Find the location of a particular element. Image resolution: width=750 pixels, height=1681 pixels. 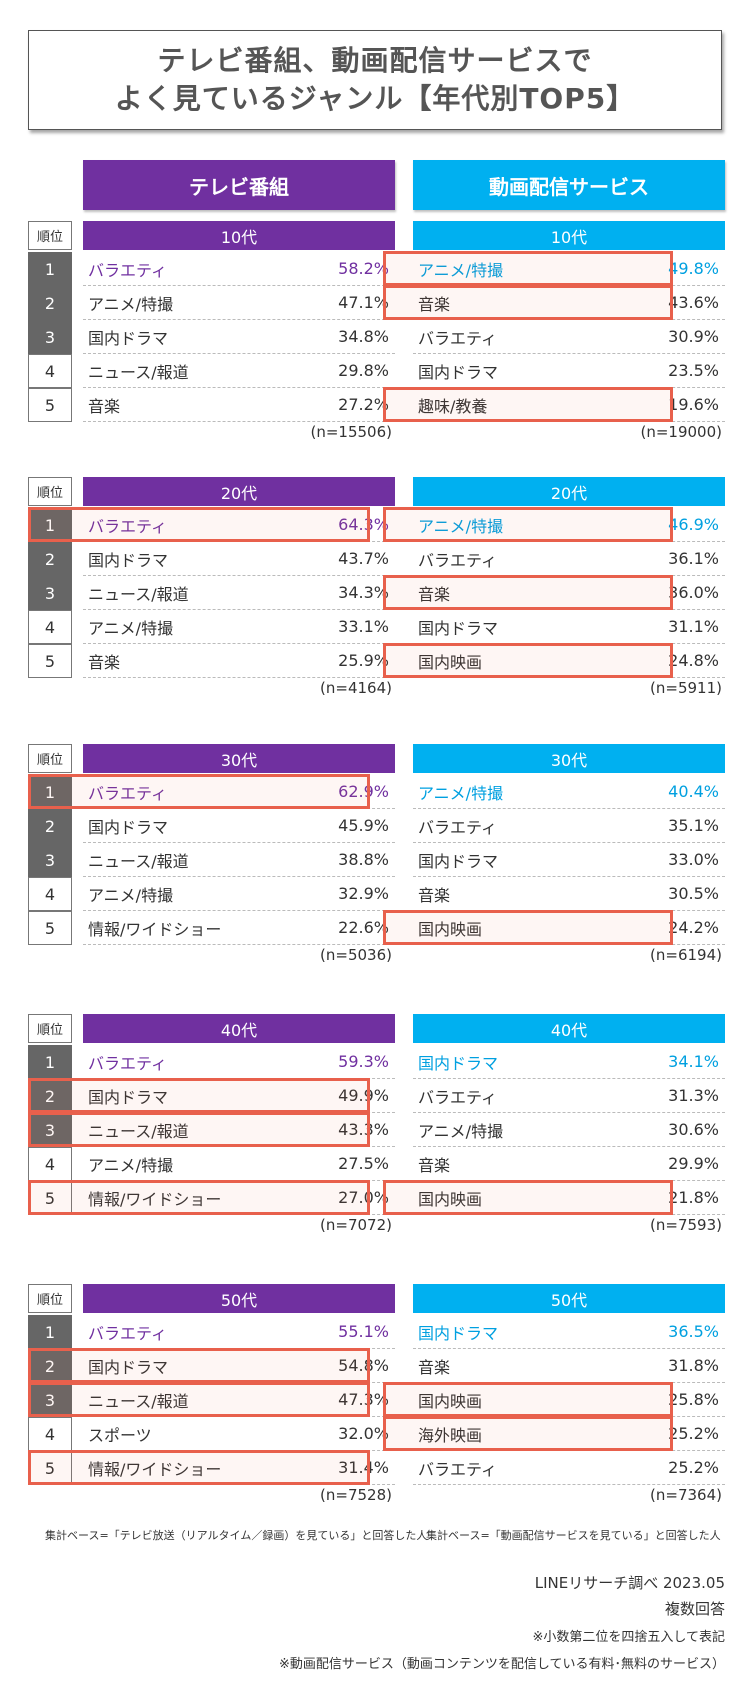

vod-column-header: 動画配信サービス is located at coordinates (569, 185).